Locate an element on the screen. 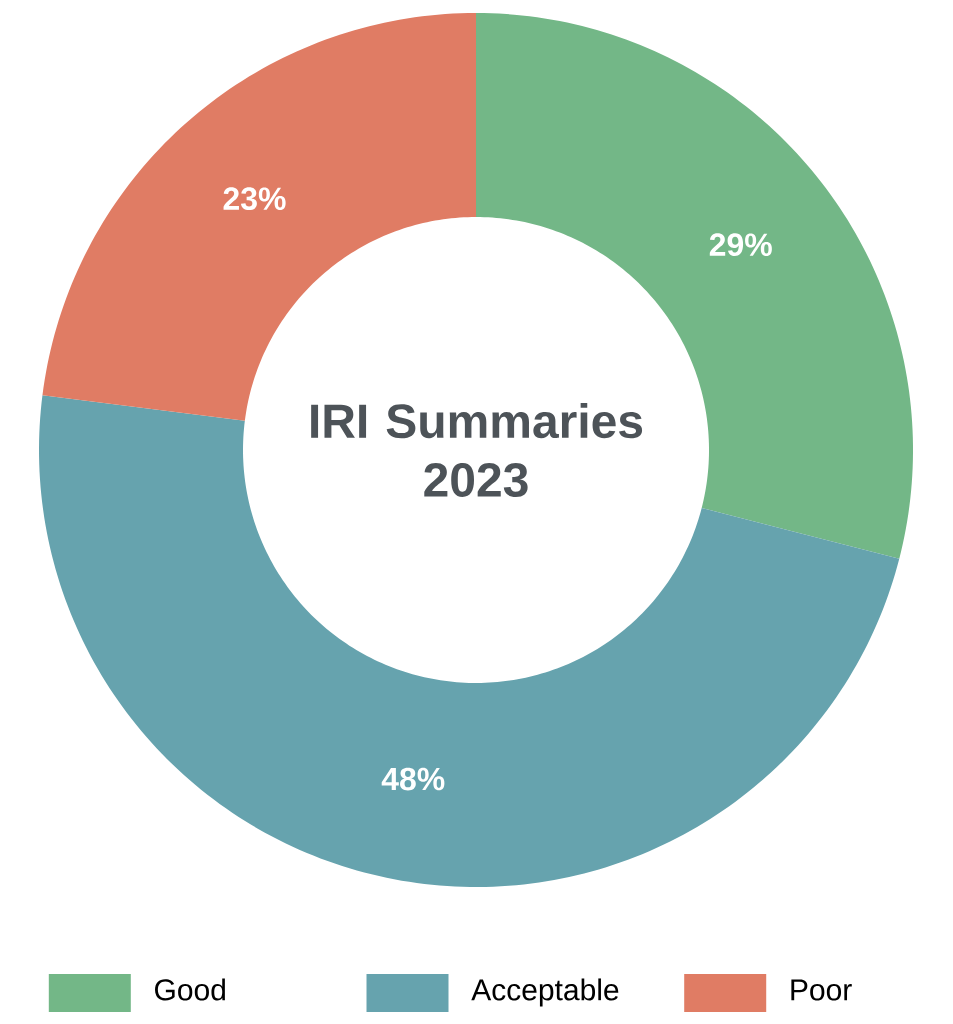 The image size is (953, 1024). text: IRI Summaries 2023 is located at coordinates (477, 450).